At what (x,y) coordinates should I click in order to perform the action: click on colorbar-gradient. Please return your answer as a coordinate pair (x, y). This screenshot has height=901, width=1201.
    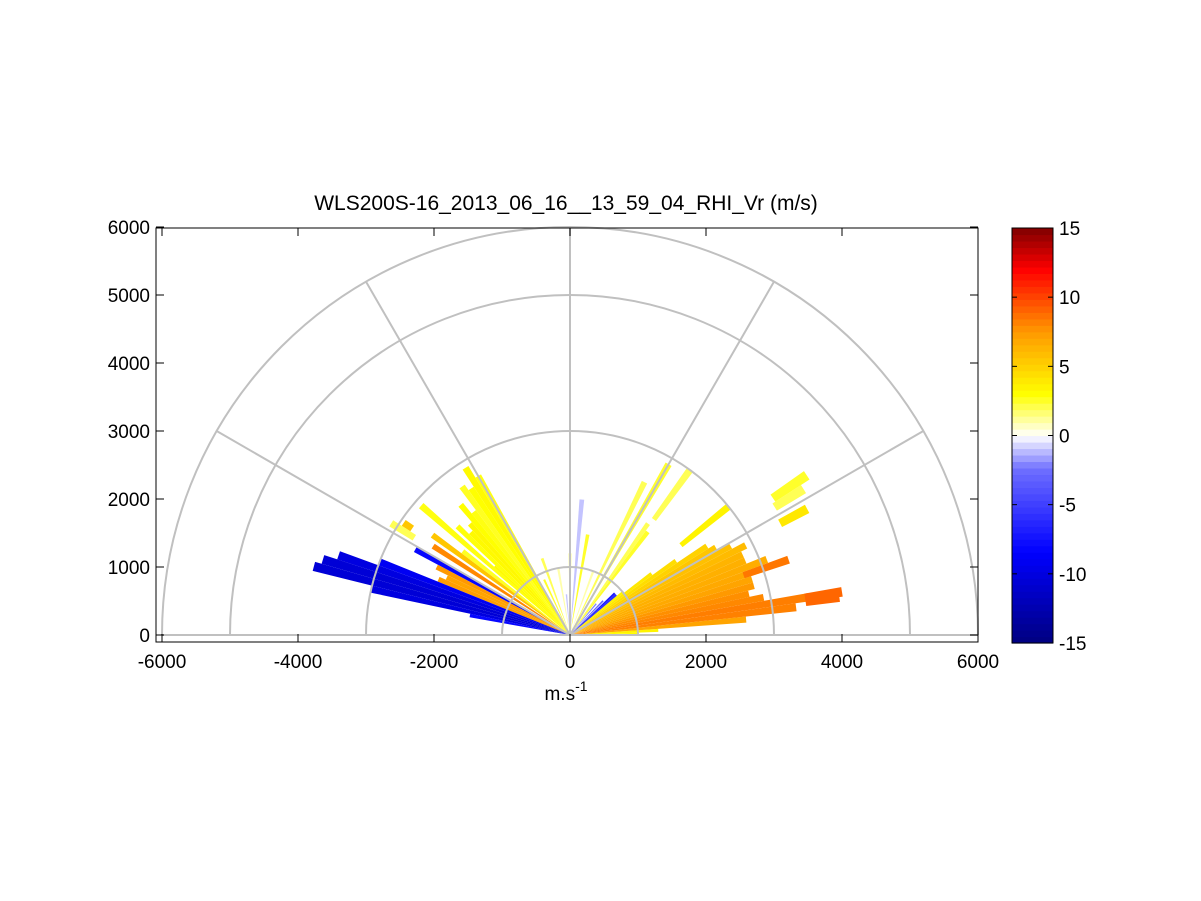
    Looking at the image, I should click on (1032, 436).